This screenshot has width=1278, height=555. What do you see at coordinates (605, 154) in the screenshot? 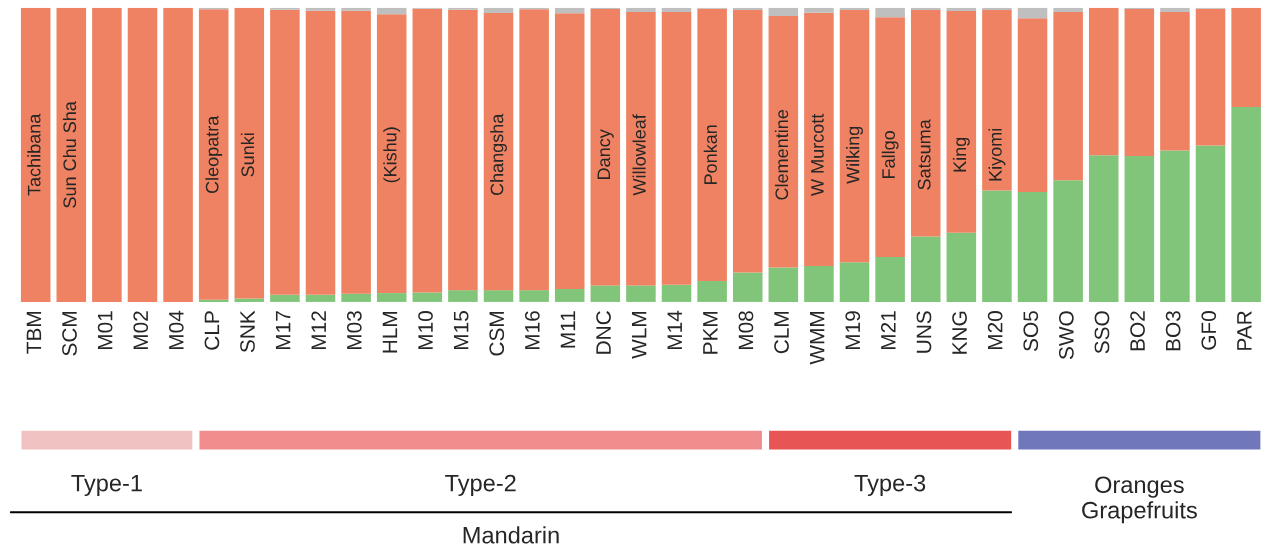
I see `annotation: Dancy` at bounding box center [605, 154].